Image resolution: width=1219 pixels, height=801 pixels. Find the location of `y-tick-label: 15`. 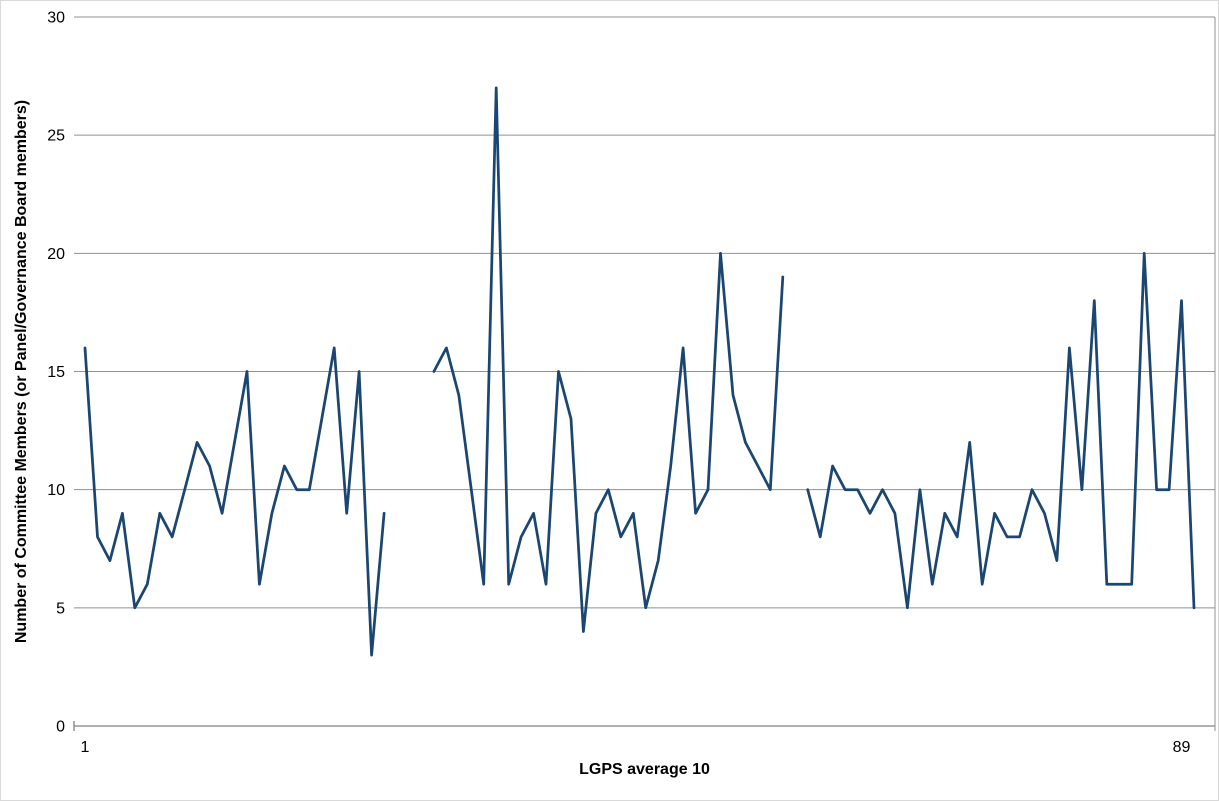

y-tick-label: 15 is located at coordinates (56, 372).